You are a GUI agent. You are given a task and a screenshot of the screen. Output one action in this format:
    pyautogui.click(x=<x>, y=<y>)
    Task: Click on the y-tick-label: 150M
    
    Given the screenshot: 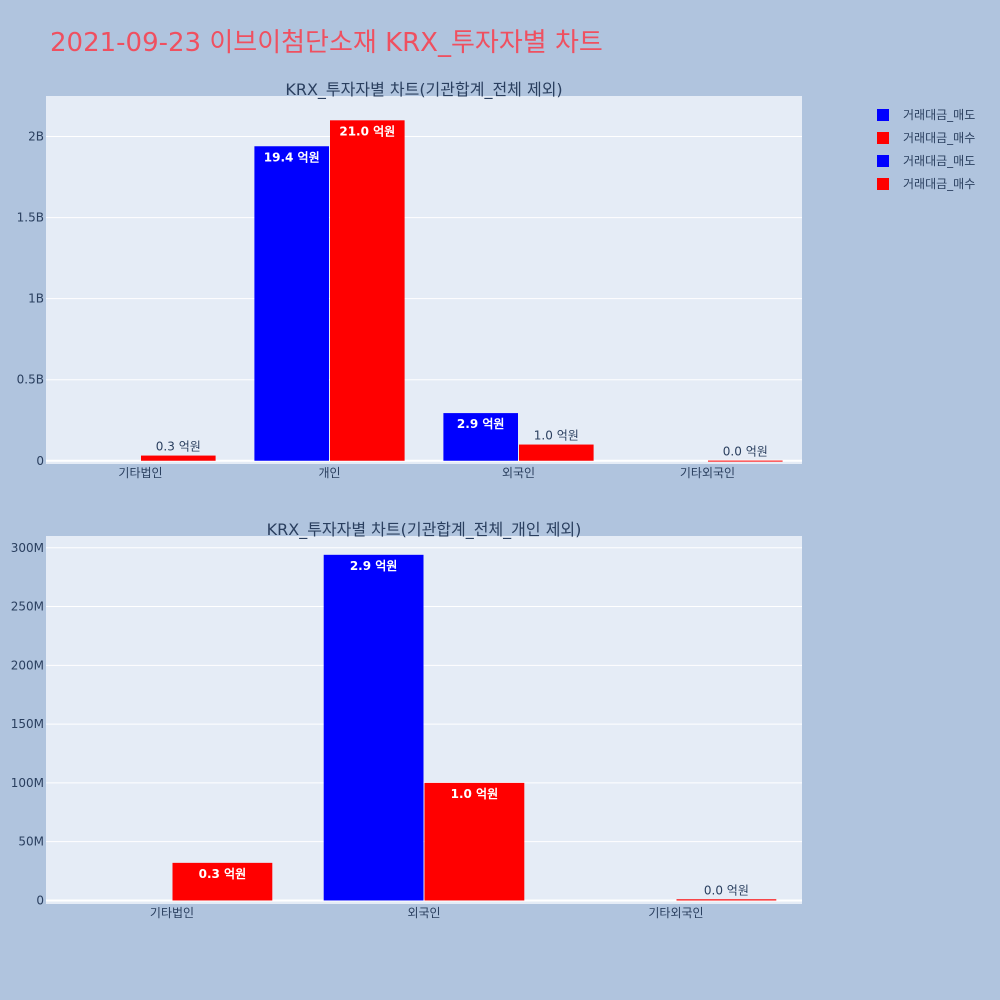 What is the action you would take?
    pyautogui.click(x=27, y=724)
    